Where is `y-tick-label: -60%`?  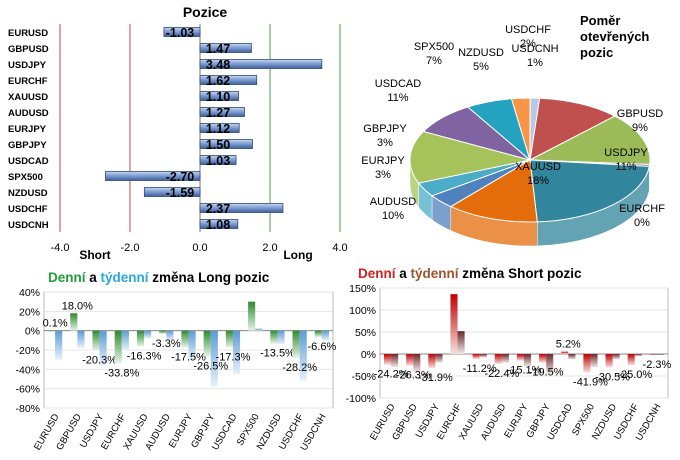
y-tick-label: -60% is located at coordinates (27, 390).